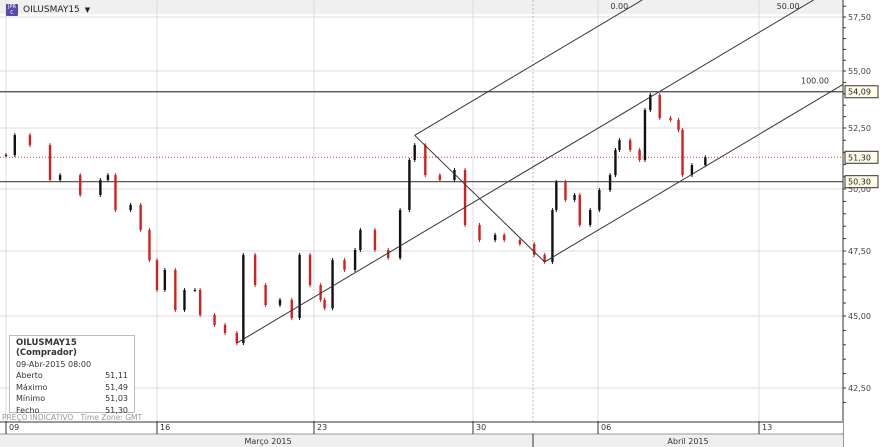  I want to click on chart-footer: PREÇO INDICATIVO Time Zone: GMT, so click(72, 417).